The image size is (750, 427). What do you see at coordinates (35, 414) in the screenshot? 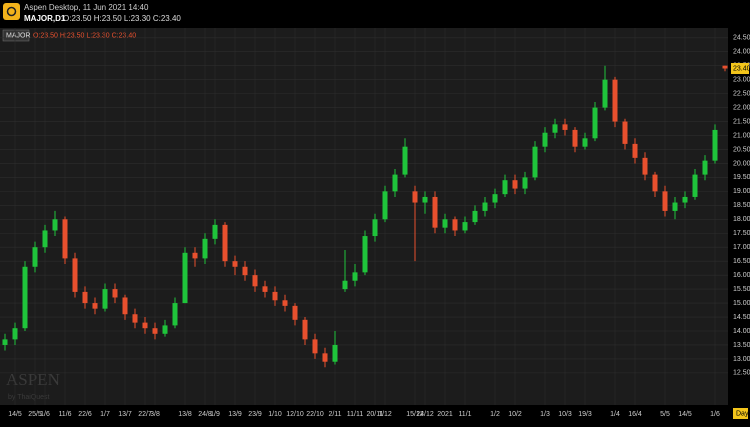
I see `x-tick-label: 25/5` at bounding box center [35, 414].